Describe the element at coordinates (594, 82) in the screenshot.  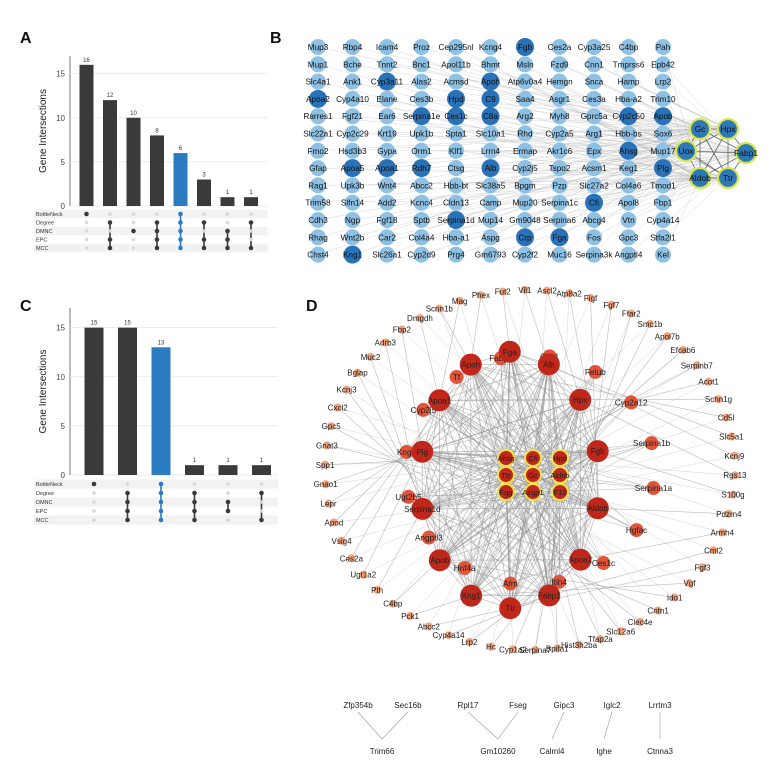
I see `network-b-node-label: Snca` at that location.